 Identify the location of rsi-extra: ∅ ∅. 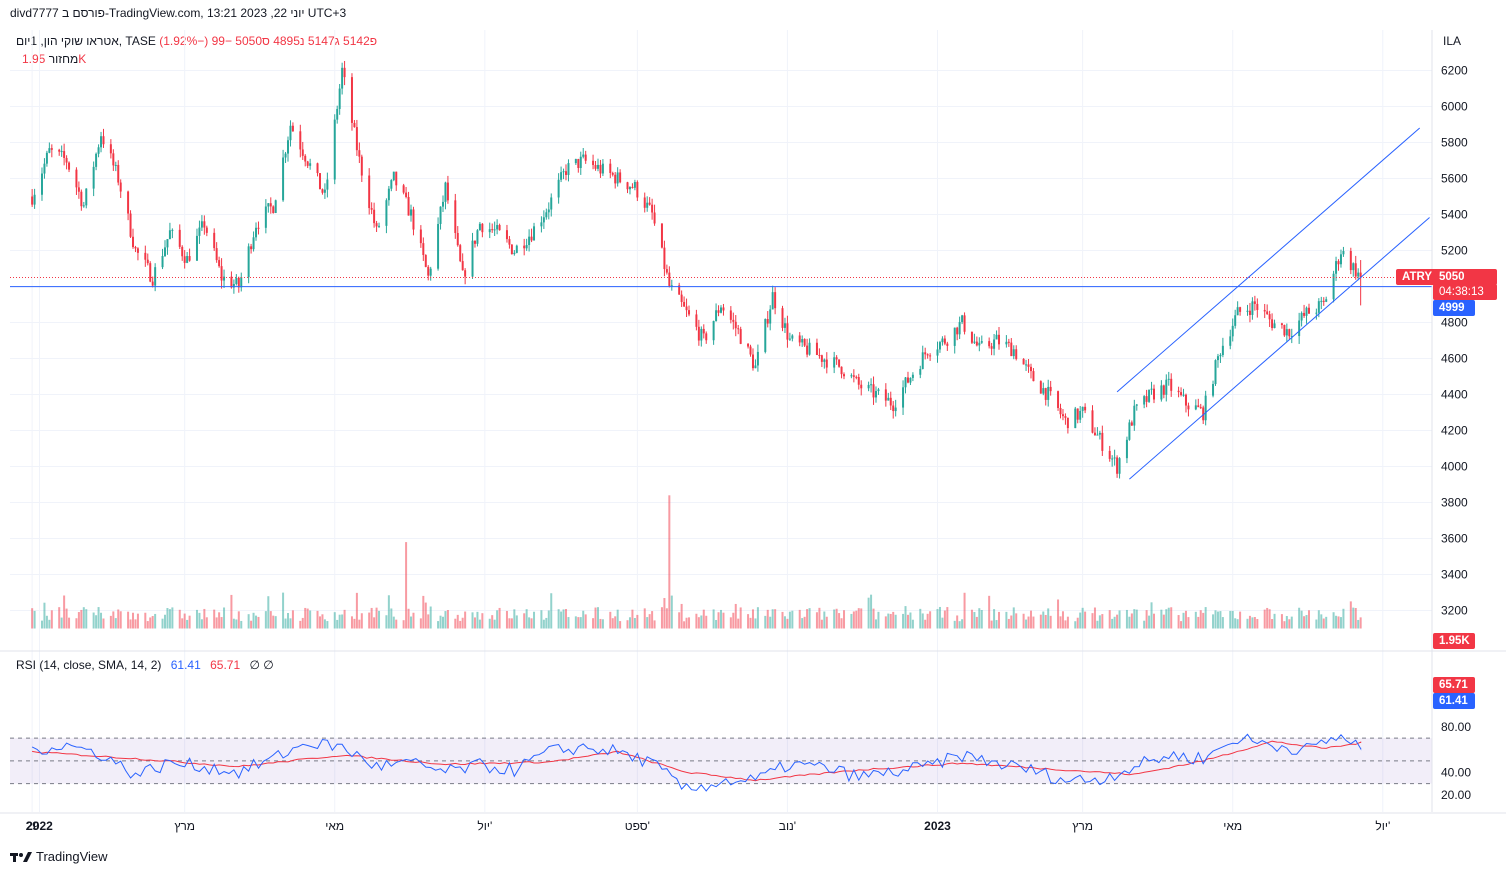
(261, 665).